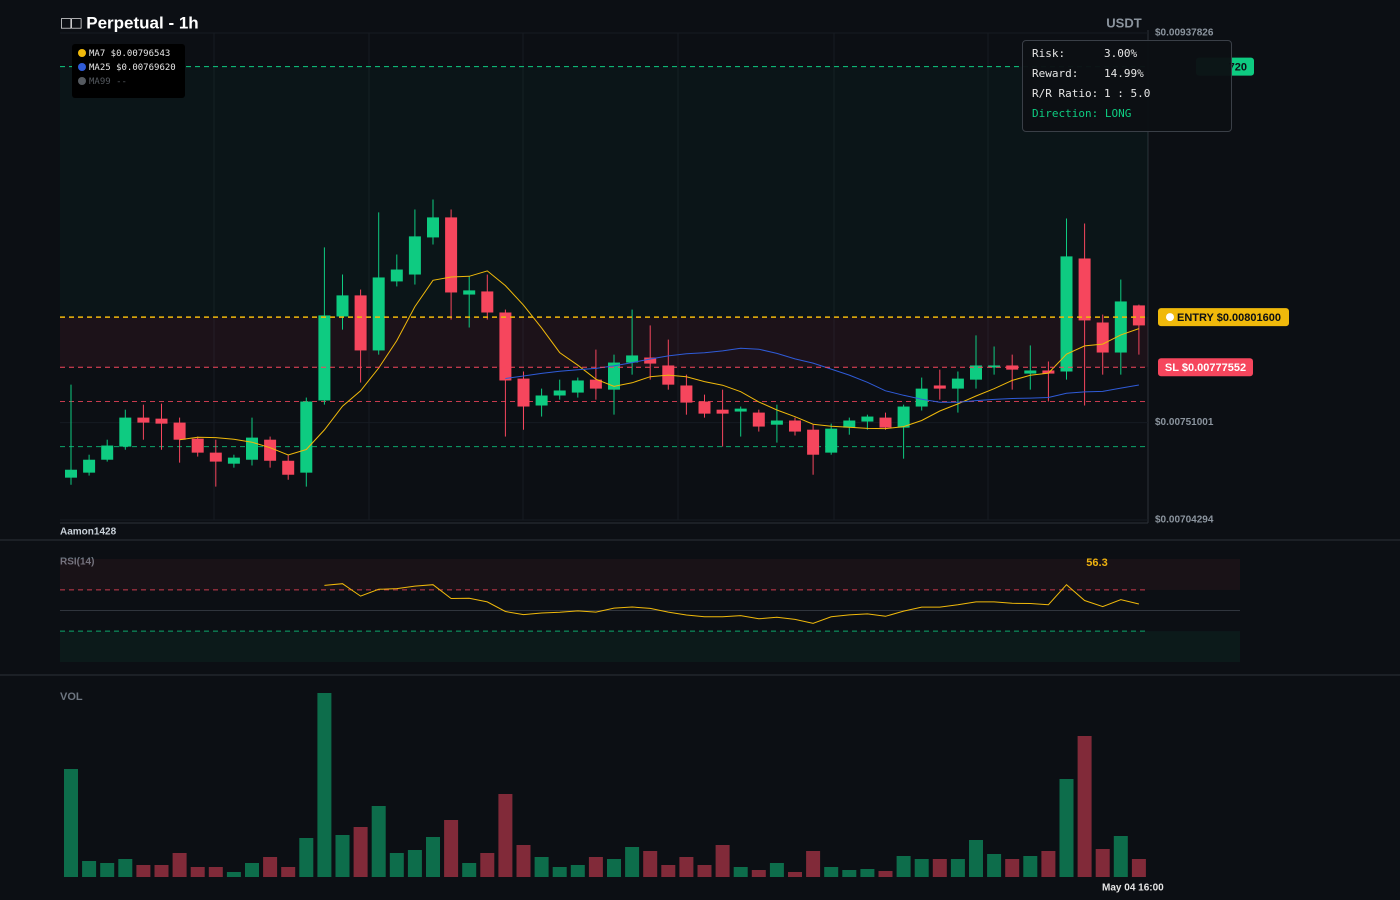  Describe the element at coordinates (650, 574) in the screenshot. I see `rsi-overbought-zone` at that location.